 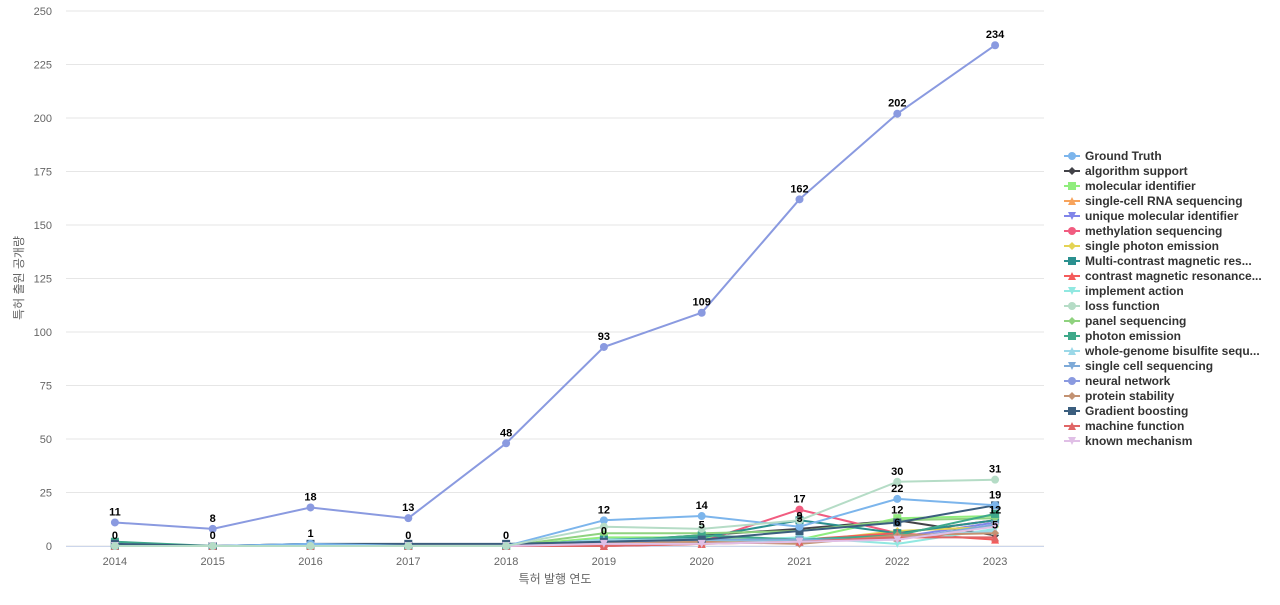 I want to click on legend-item-neural-network: neural network, so click(x=1117, y=381).